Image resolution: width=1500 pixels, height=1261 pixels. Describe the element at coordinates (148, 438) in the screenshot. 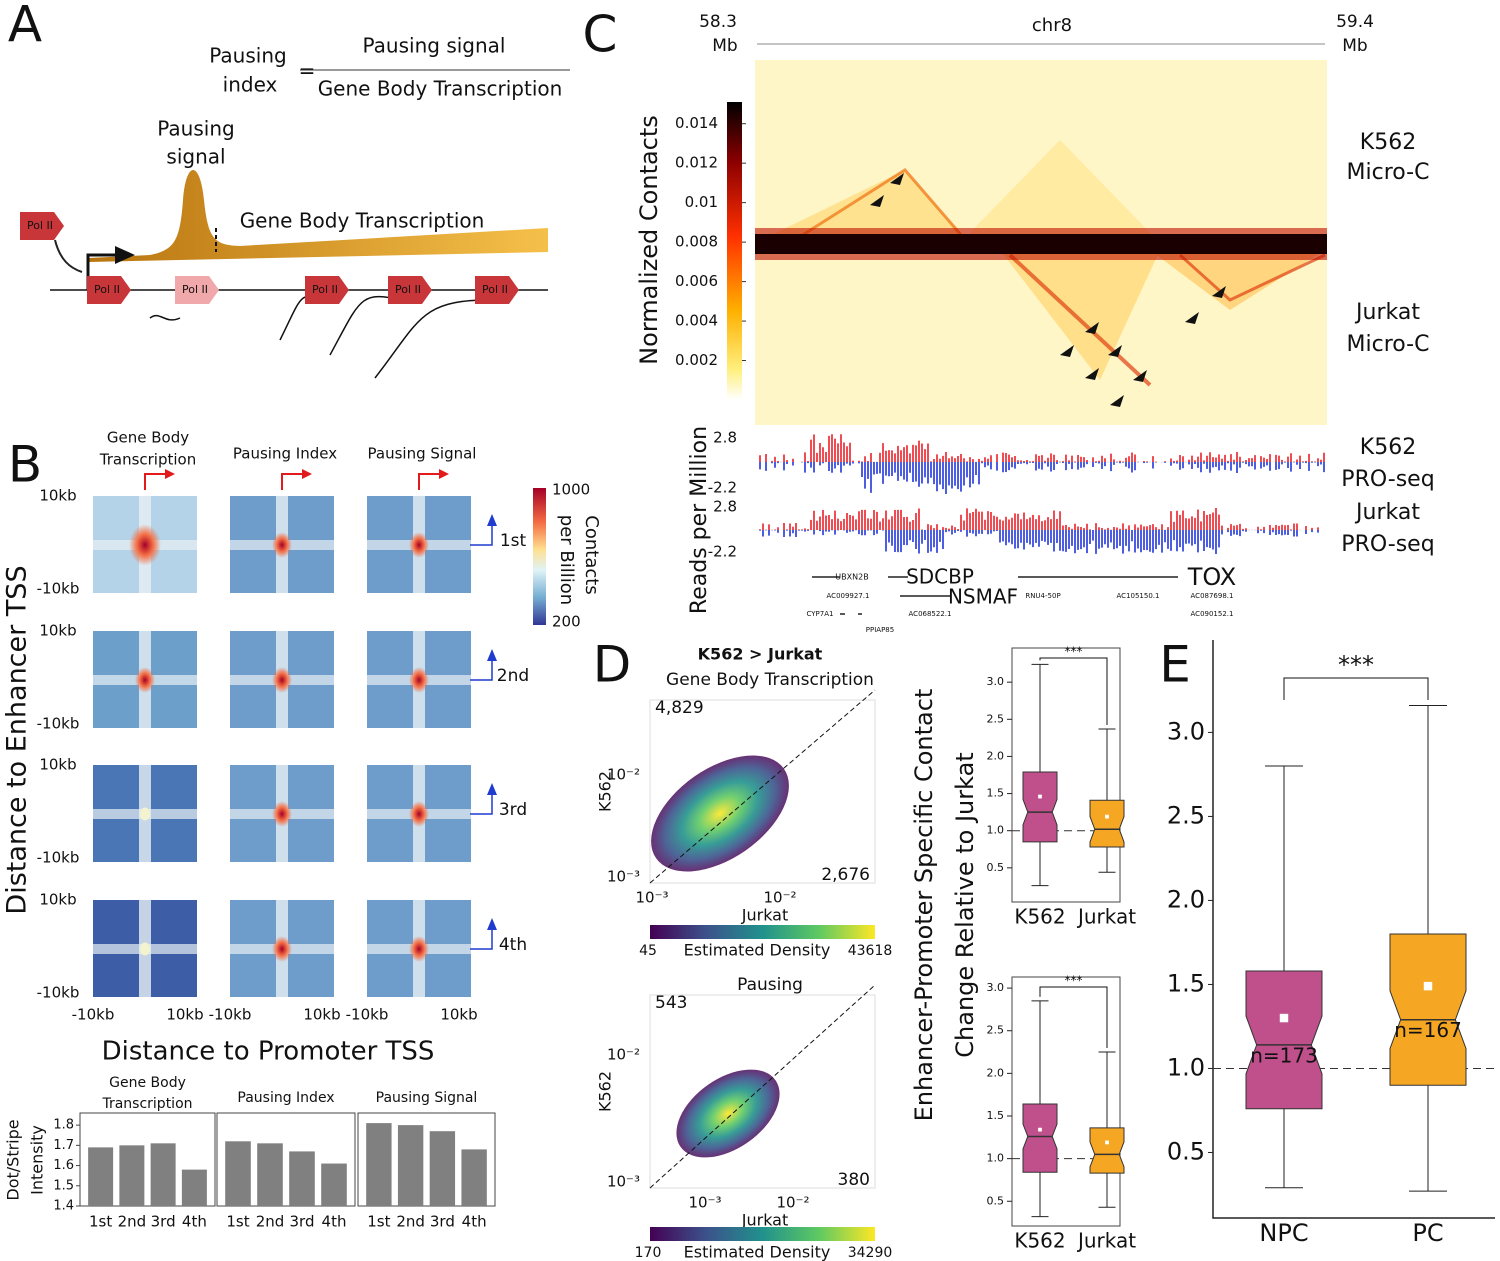

I see `column-title: Gene Body` at that location.